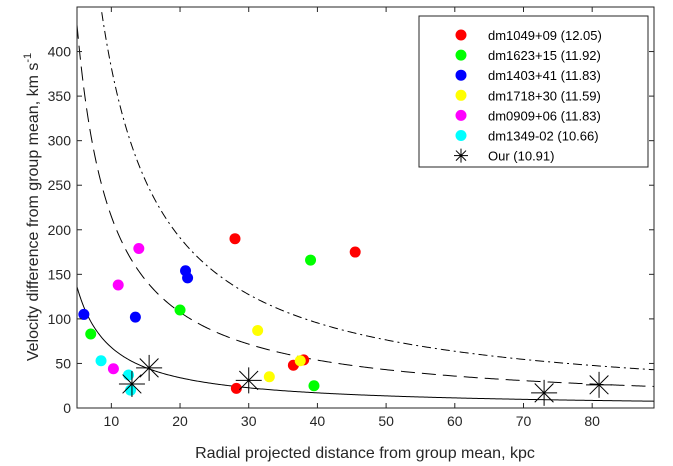 The image size is (673, 466). What do you see at coordinates (543, 136) in the screenshot?
I see `legend-label: dm1349-02 (10.66)` at bounding box center [543, 136].